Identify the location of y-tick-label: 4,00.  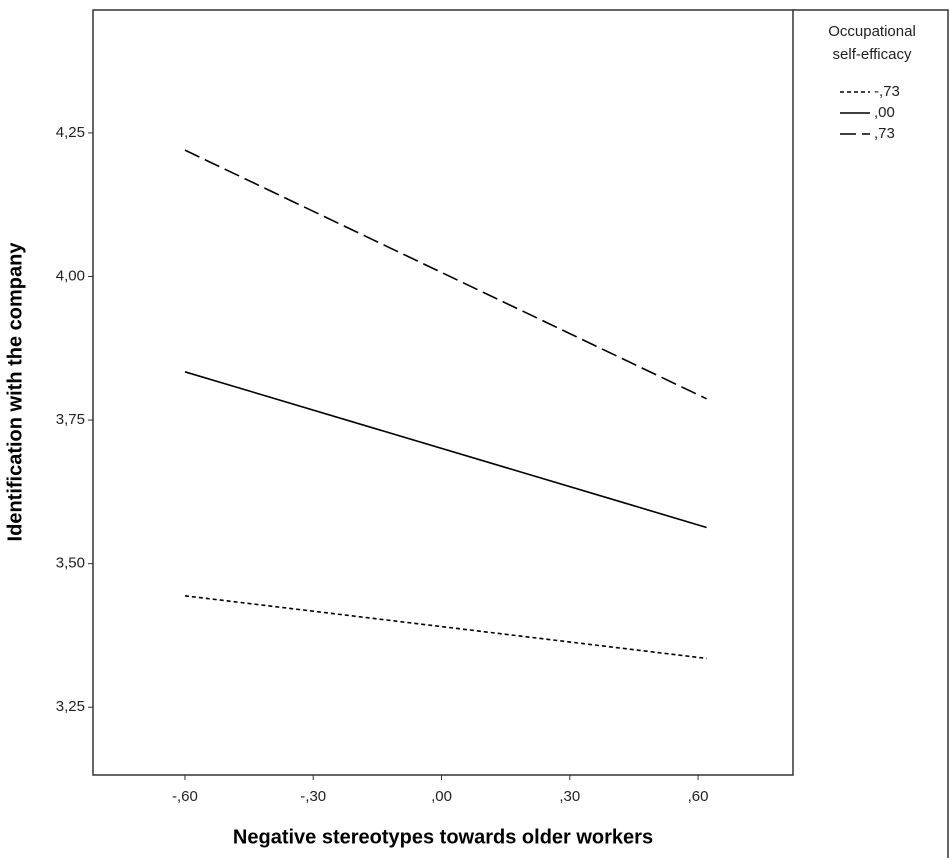
(70, 275).